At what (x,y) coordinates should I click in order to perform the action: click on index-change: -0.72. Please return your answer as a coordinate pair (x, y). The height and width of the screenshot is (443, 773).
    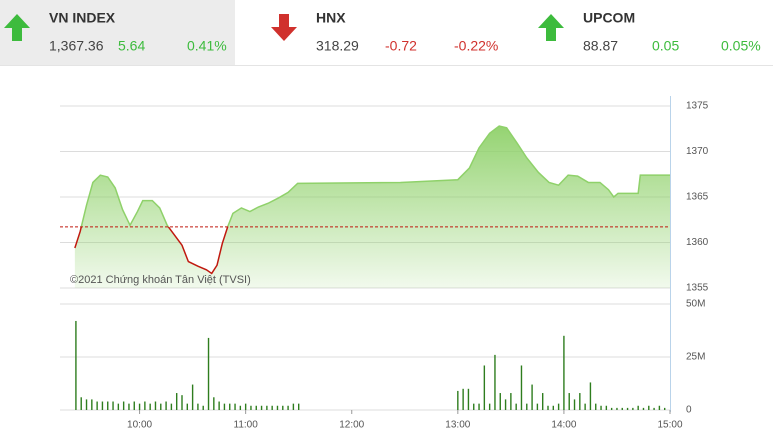
    Looking at the image, I should click on (401, 46).